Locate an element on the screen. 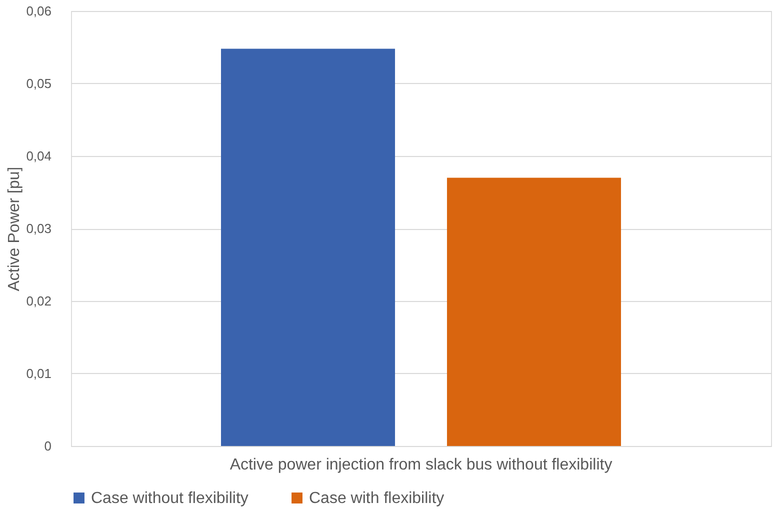  y-tick-label: 0,05 is located at coordinates (39, 83).